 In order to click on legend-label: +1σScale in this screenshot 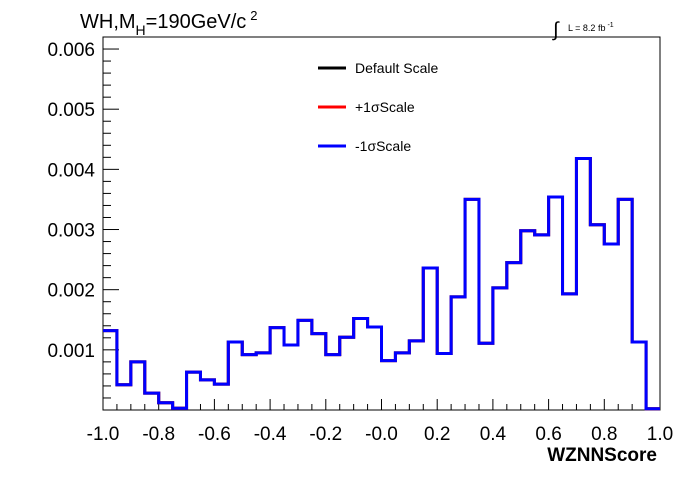, I will do `click(385, 107)`.